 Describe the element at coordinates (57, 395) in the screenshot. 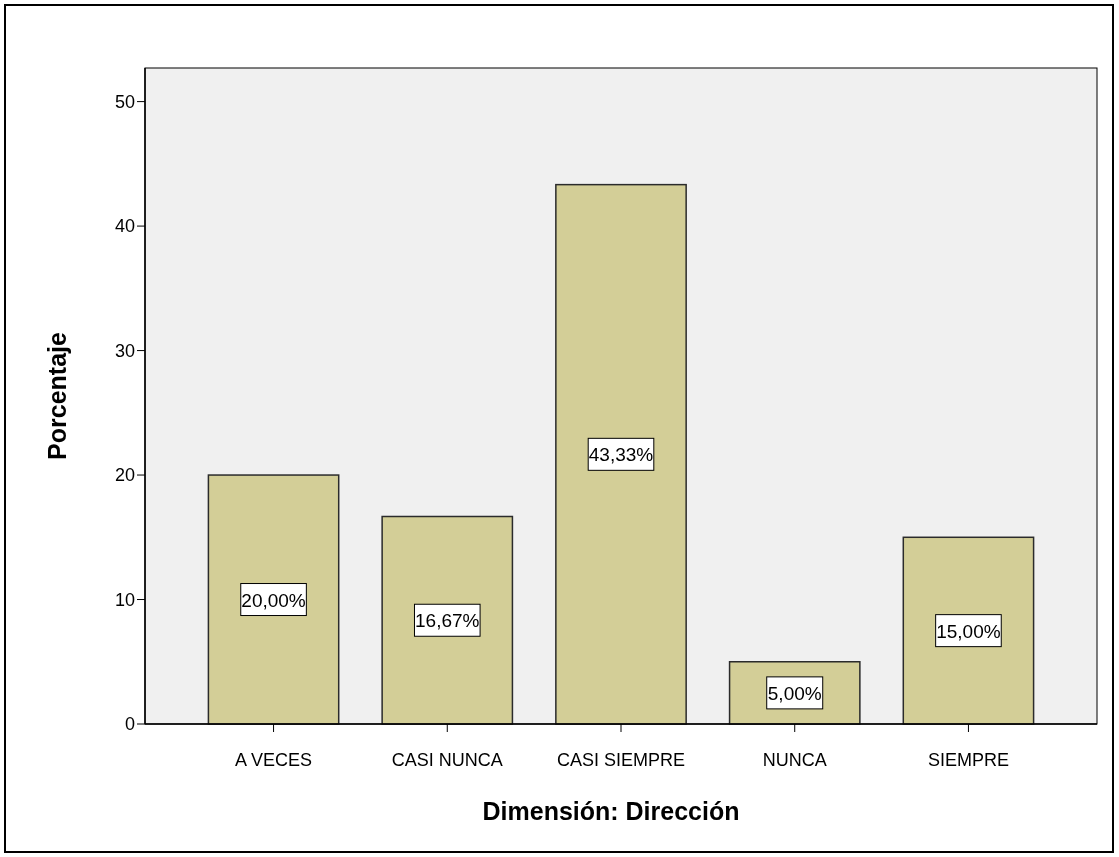

I see `y-axis-title: Porcentaje` at that location.